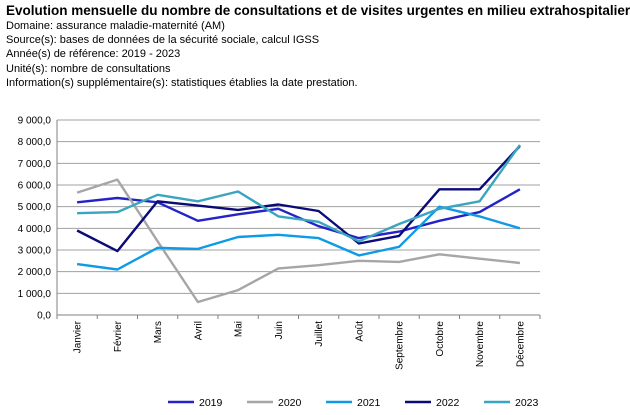  Describe the element at coordinates (118, 336) in the screenshot. I see `x-tick-label: Février` at that location.